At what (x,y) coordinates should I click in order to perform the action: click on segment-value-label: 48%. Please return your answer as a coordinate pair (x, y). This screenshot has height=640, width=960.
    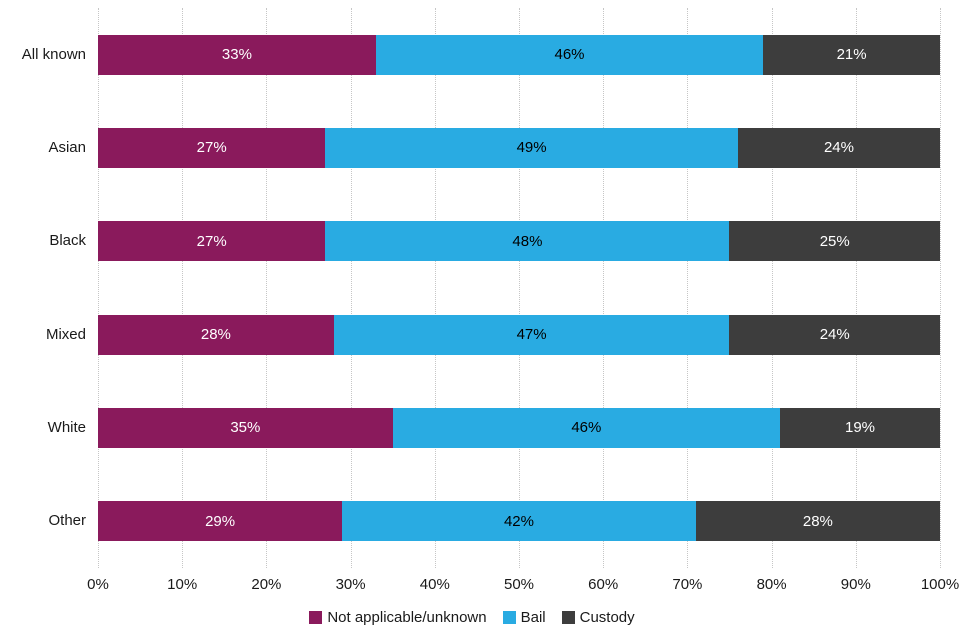
    Looking at the image, I should click on (527, 241).